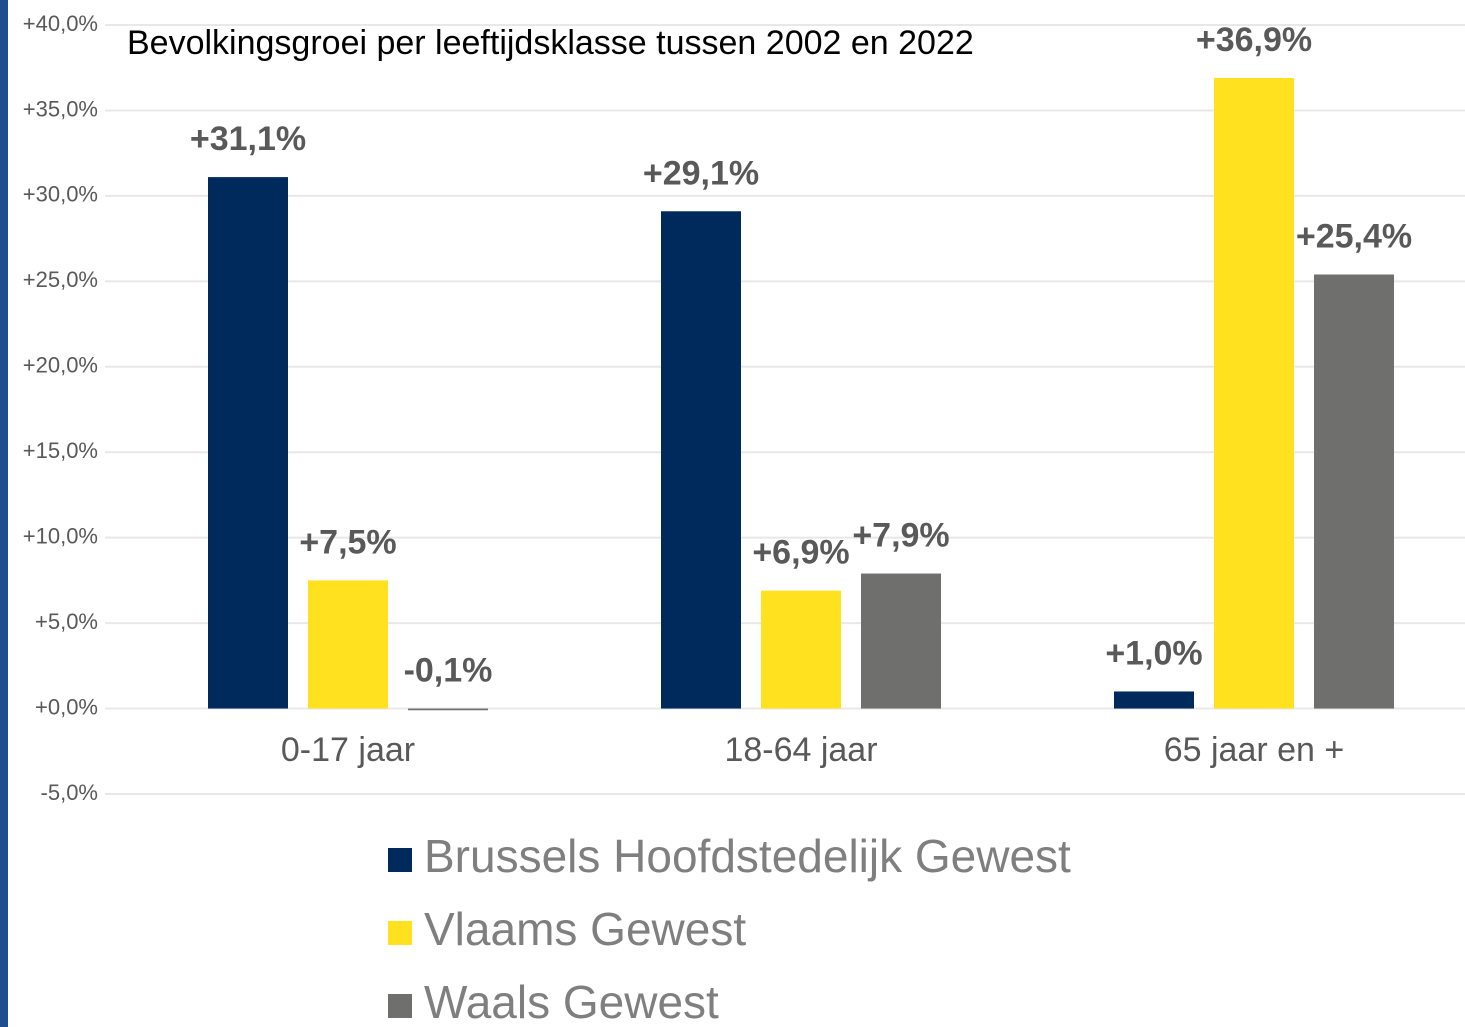 The width and height of the screenshot is (1465, 1027). What do you see at coordinates (4, 513) in the screenshot?
I see `side-strip` at bounding box center [4, 513].